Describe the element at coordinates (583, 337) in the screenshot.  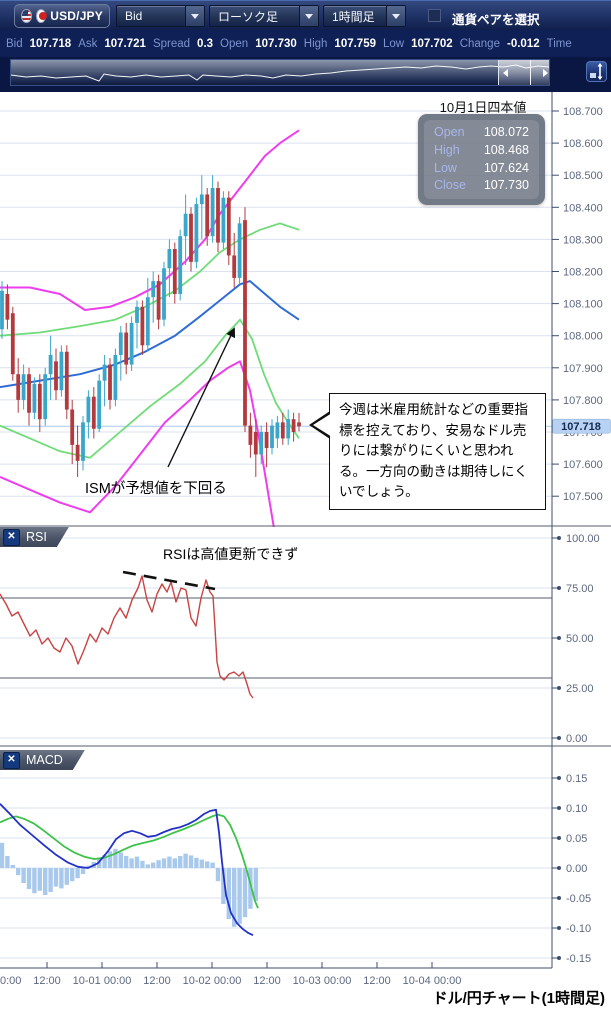
I see `svg-text: 108.000` at that location.